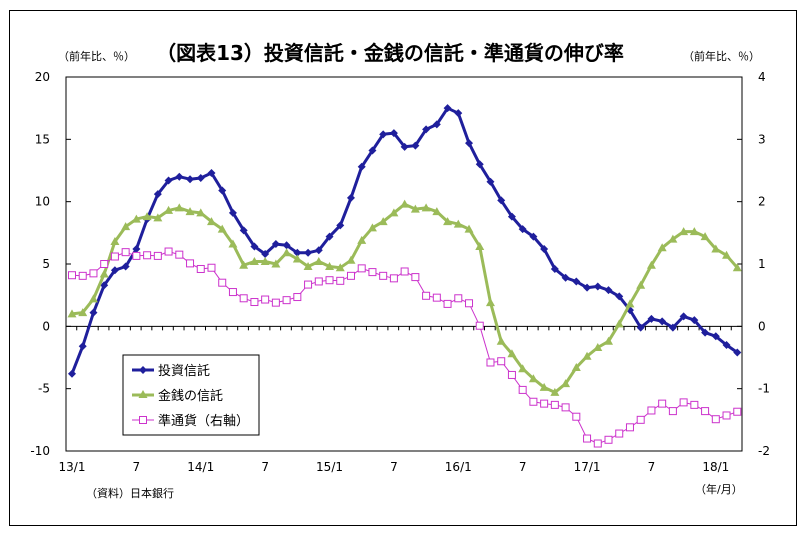  What do you see at coordinates (715, 467) in the screenshot?
I see `x-axis-tick-label: 18/1` at bounding box center [715, 467].